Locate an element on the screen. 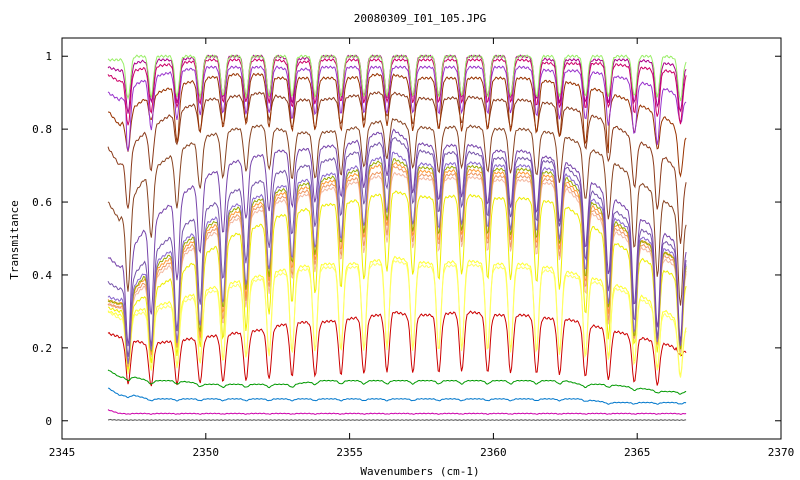 The height and width of the screenshot is (480, 800). x-tick-label: 2365 is located at coordinates (637, 452).